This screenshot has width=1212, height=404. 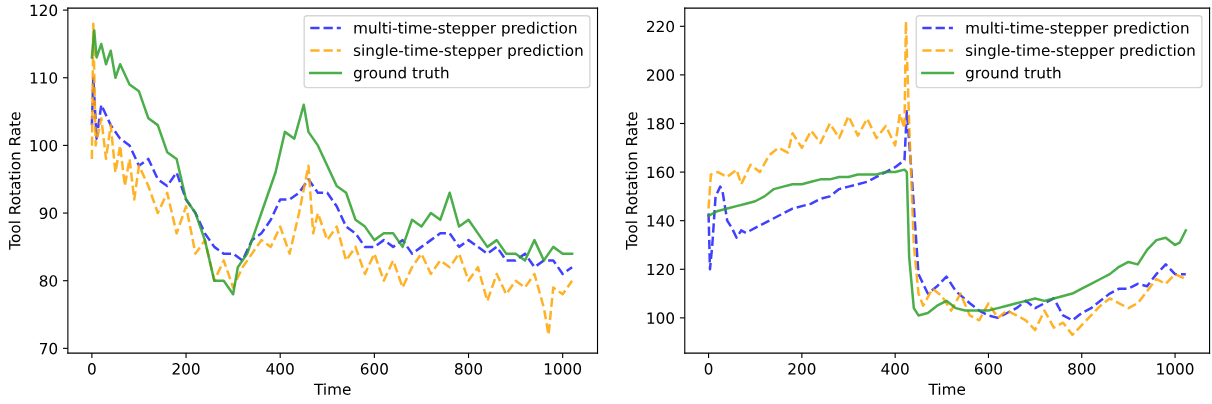 I want to click on y-tick-label: 70, so click(x=48, y=348).